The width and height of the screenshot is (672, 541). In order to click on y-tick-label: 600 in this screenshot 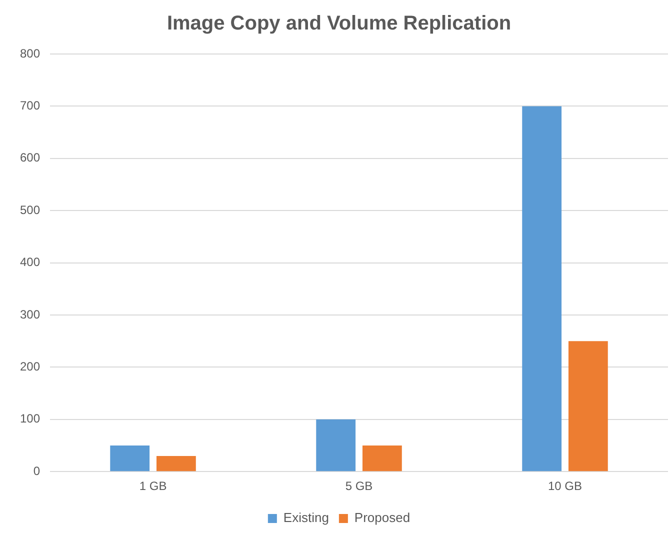, I will do `click(30, 157)`.